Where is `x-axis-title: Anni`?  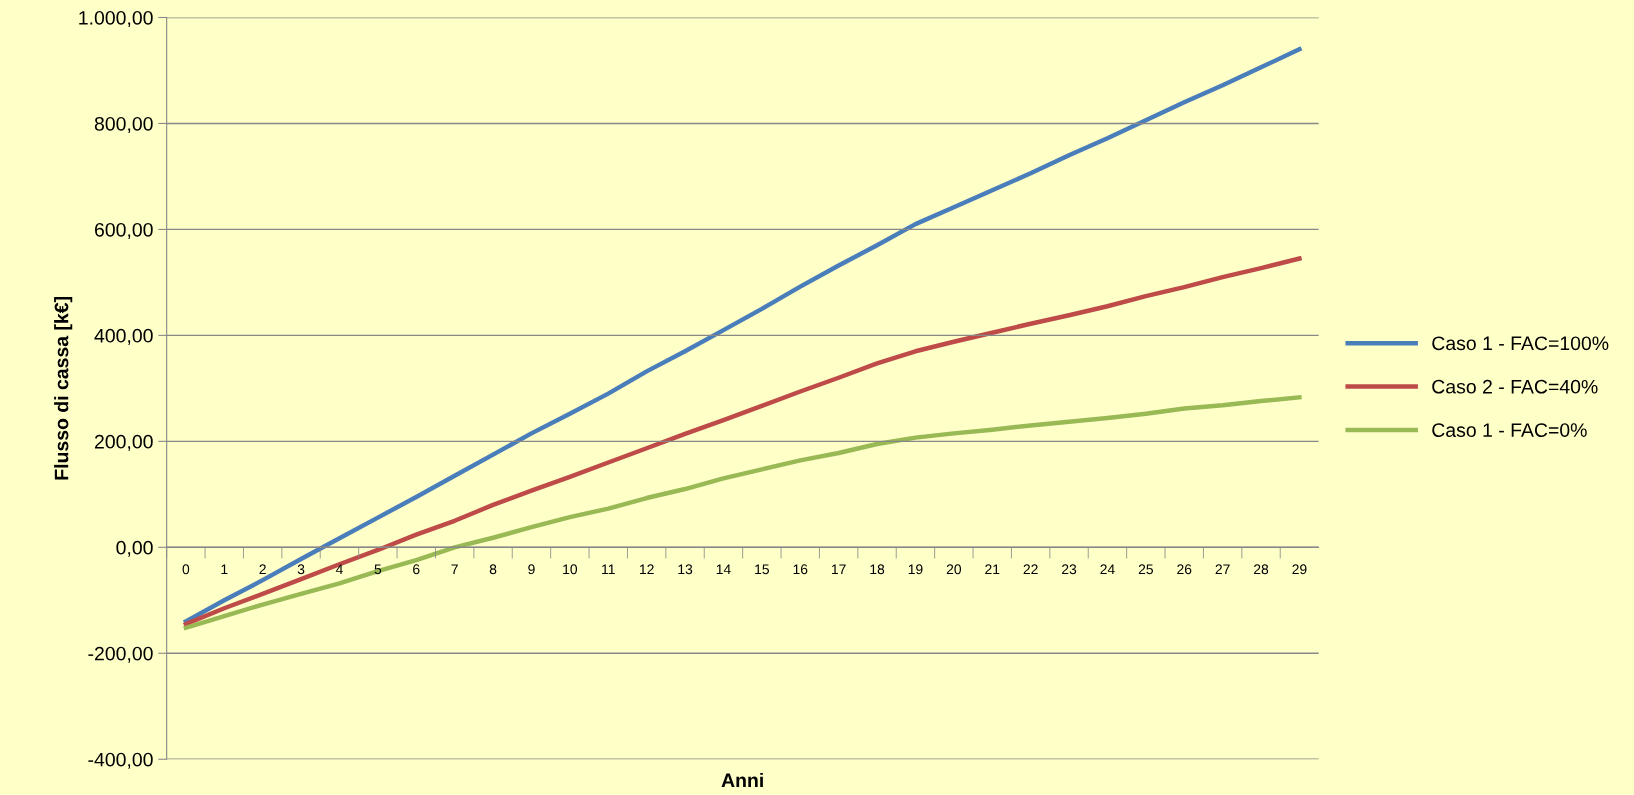 x-axis-title: Anni is located at coordinates (742, 779).